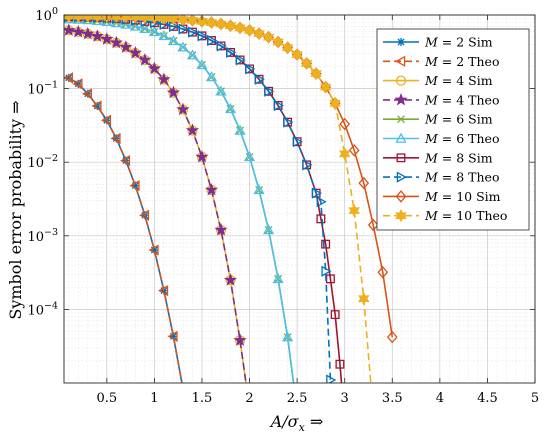  Describe the element at coordinates (42, 162) in the screenshot. I see `y-tick-label: 10⁻²` at that location.